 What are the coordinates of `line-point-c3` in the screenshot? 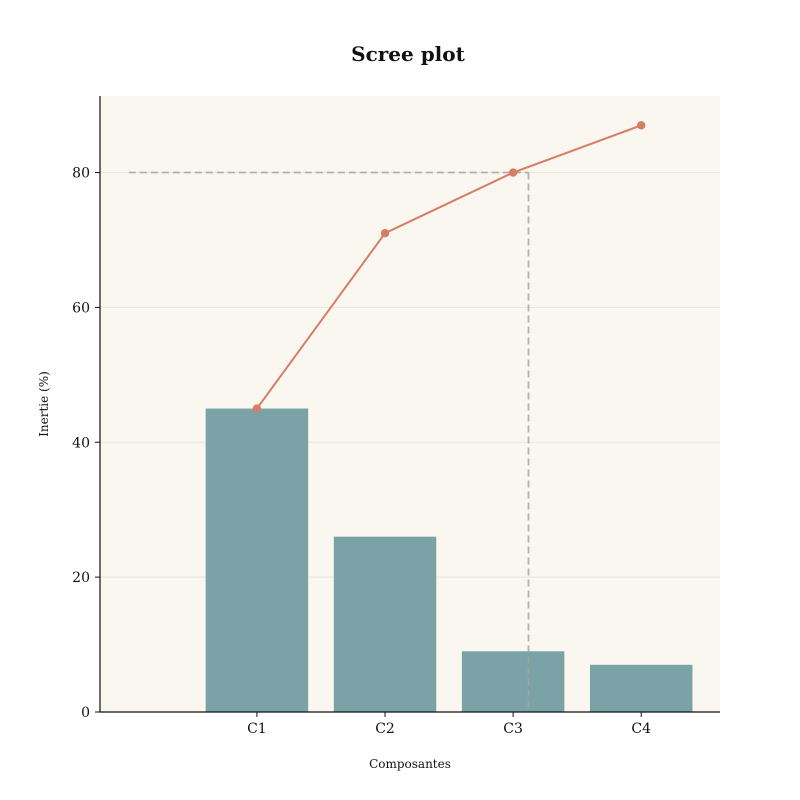 It's located at (513, 172).